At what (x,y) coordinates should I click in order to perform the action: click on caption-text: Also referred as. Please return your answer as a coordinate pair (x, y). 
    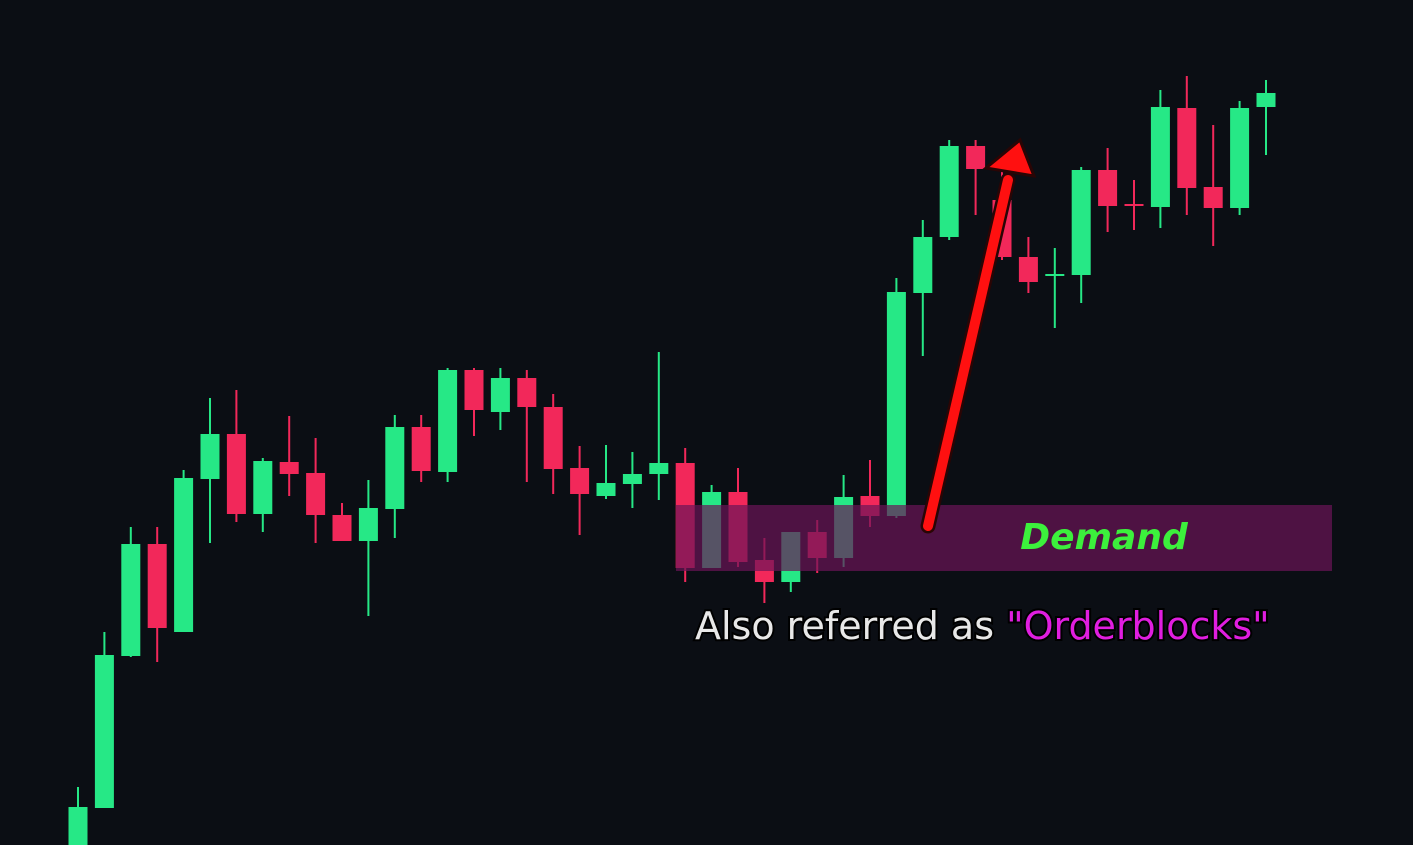
    Looking at the image, I should click on (850, 626).